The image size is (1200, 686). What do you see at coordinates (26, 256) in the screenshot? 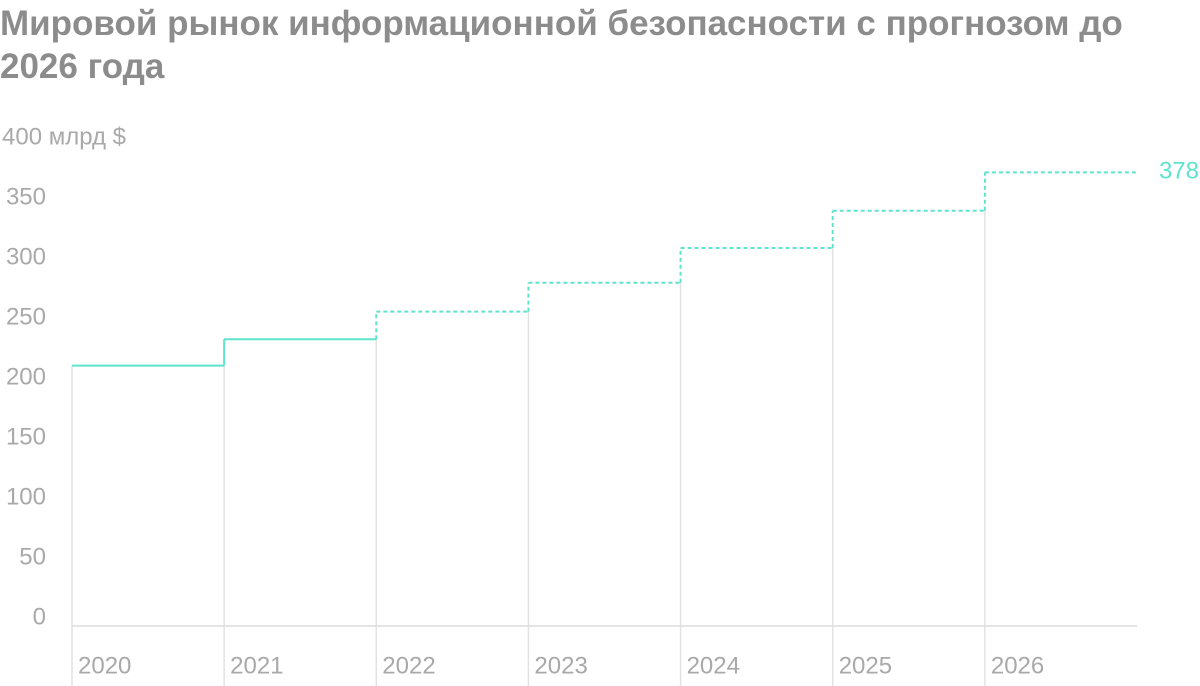
I see `y-tick-label: 300` at bounding box center [26, 256].